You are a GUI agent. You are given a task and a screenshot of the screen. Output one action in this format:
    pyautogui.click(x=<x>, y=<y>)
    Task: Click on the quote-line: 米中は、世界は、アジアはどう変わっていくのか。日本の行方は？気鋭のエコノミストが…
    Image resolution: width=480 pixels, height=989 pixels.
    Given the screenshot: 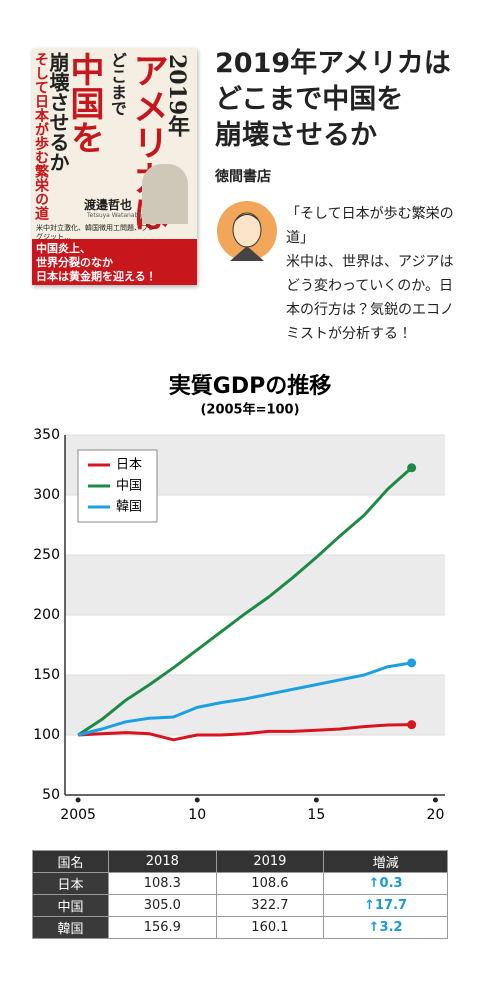 What is the action you would take?
    pyautogui.click(x=370, y=298)
    